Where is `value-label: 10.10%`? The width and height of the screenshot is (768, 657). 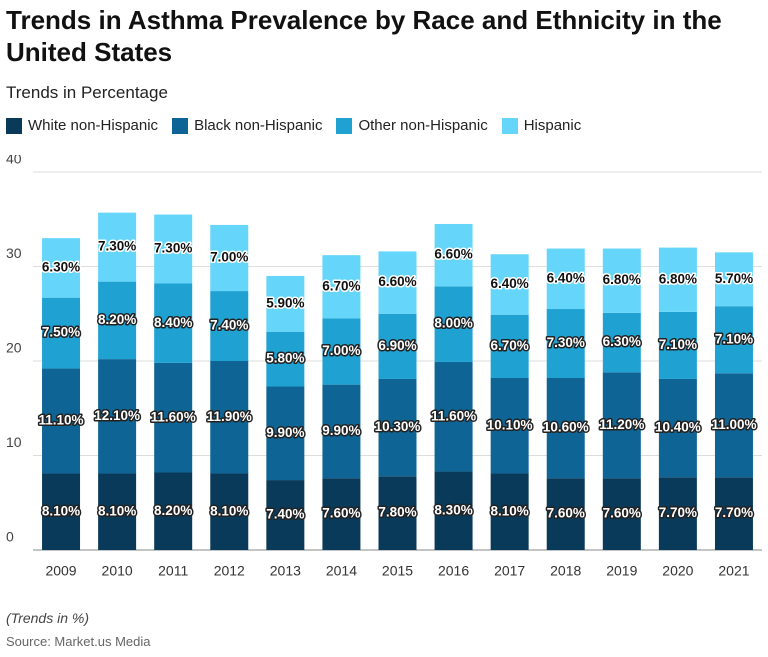 value-label: 10.10% is located at coordinates (510, 424).